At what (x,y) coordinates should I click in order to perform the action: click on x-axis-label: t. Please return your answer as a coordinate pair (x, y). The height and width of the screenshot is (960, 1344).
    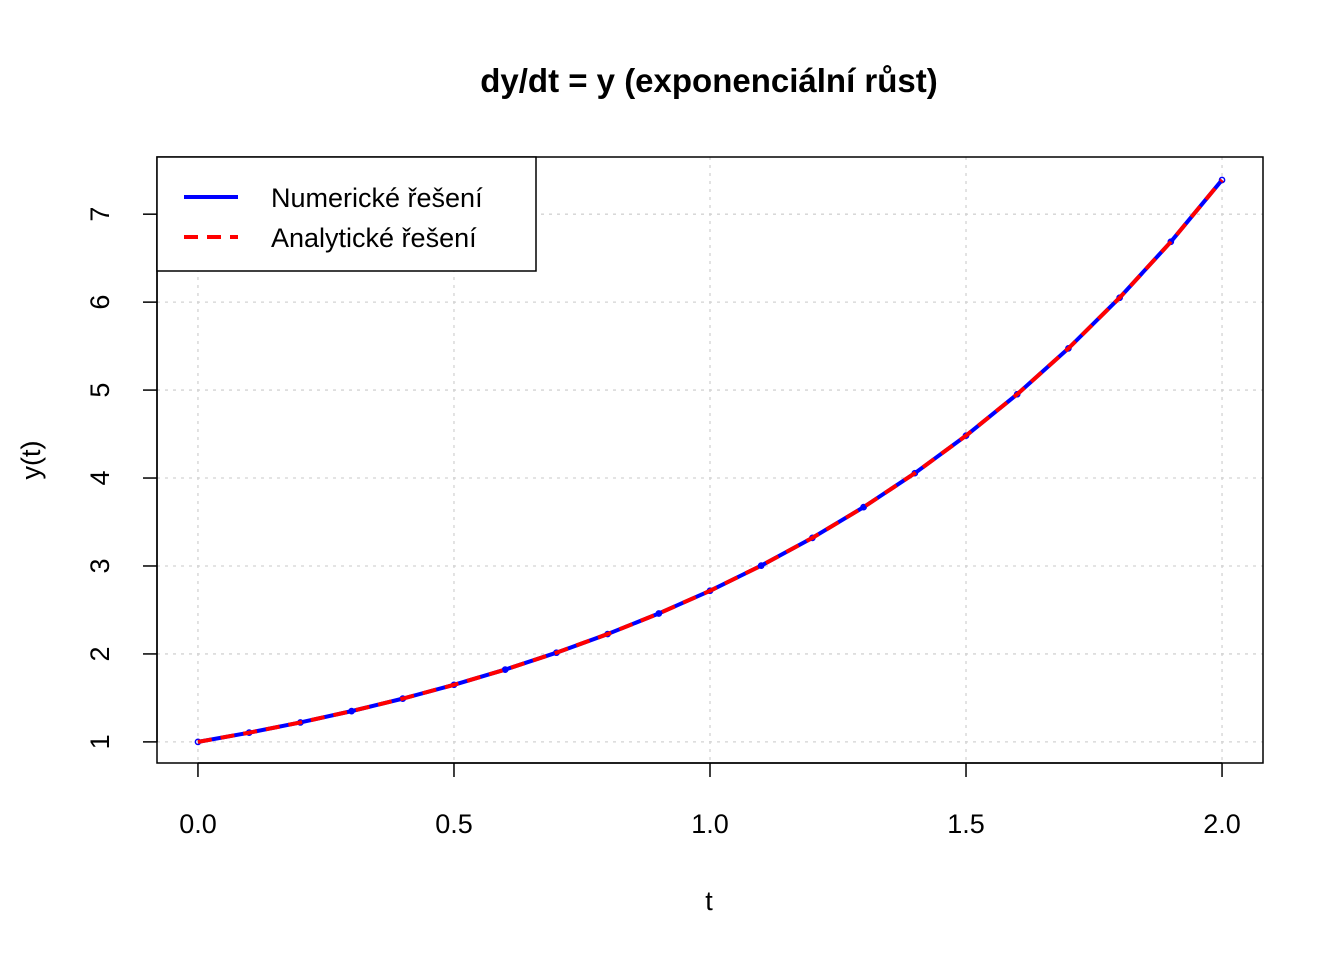
    Looking at the image, I should click on (709, 901).